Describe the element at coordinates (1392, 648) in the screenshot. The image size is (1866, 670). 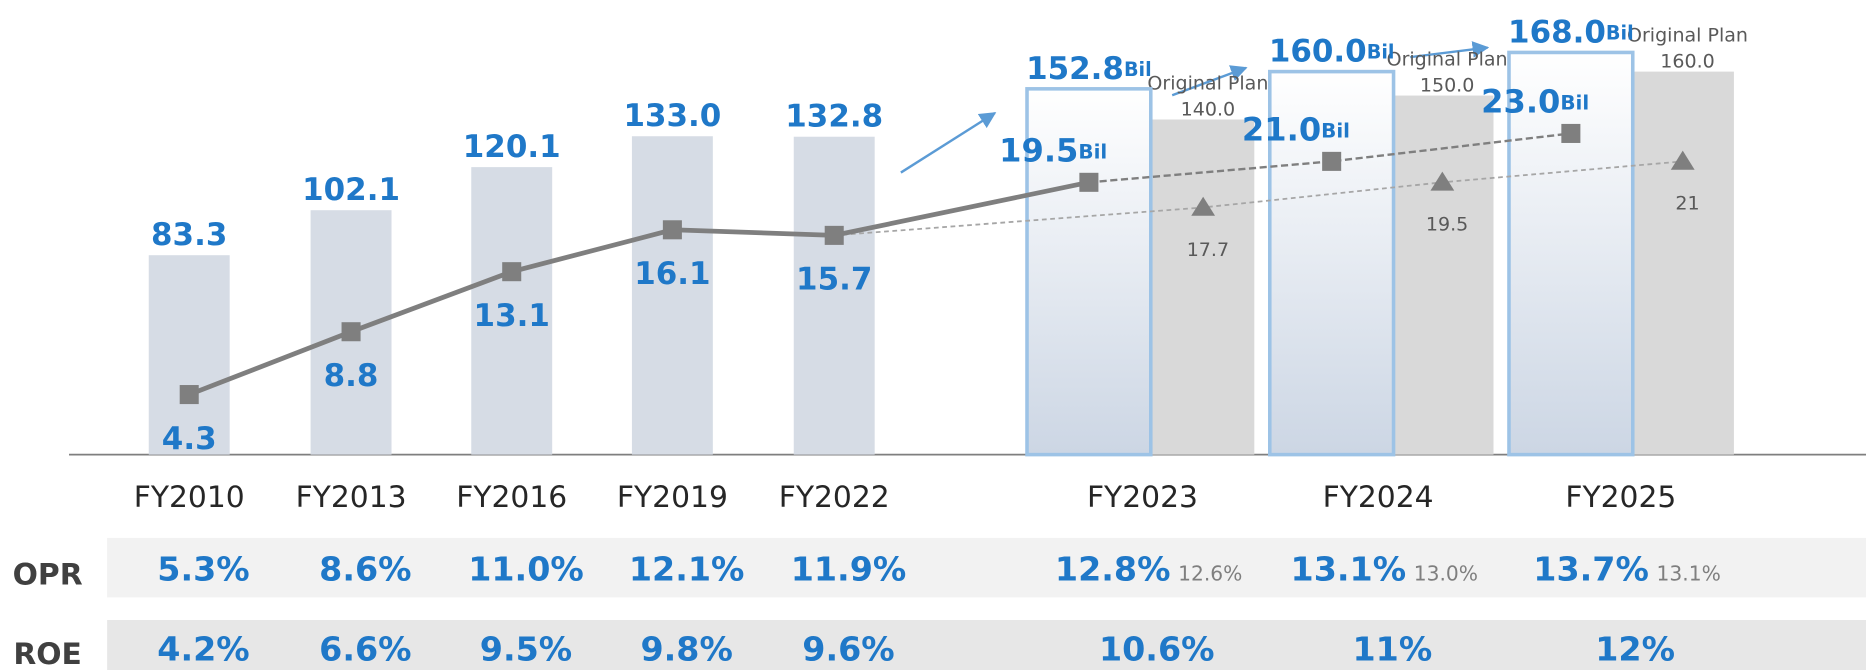
I see `table-value: 11%` at that location.